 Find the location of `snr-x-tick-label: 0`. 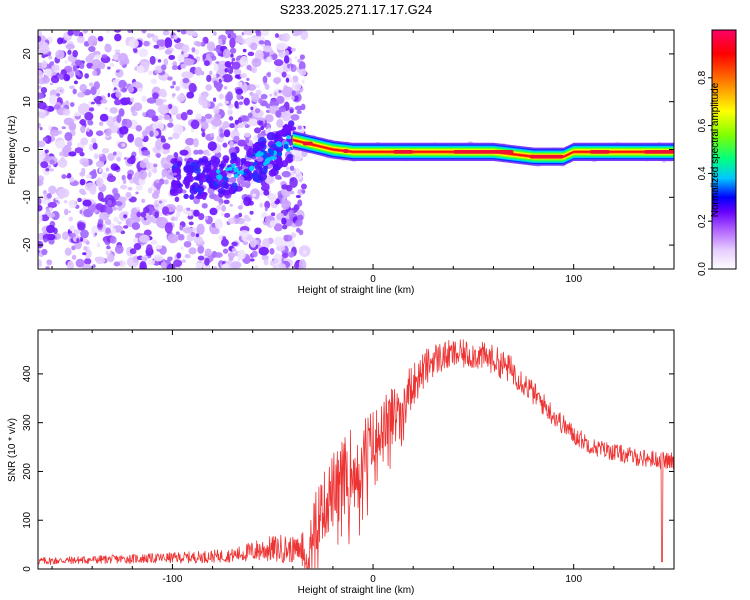

snr-x-tick-label: 0 is located at coordinates (373, 579).